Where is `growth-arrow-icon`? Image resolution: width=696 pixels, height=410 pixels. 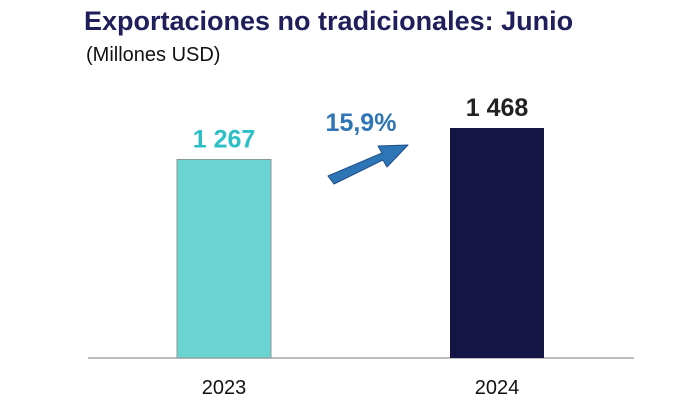
growth-arrow-icon is located at coordinates (368, 164).